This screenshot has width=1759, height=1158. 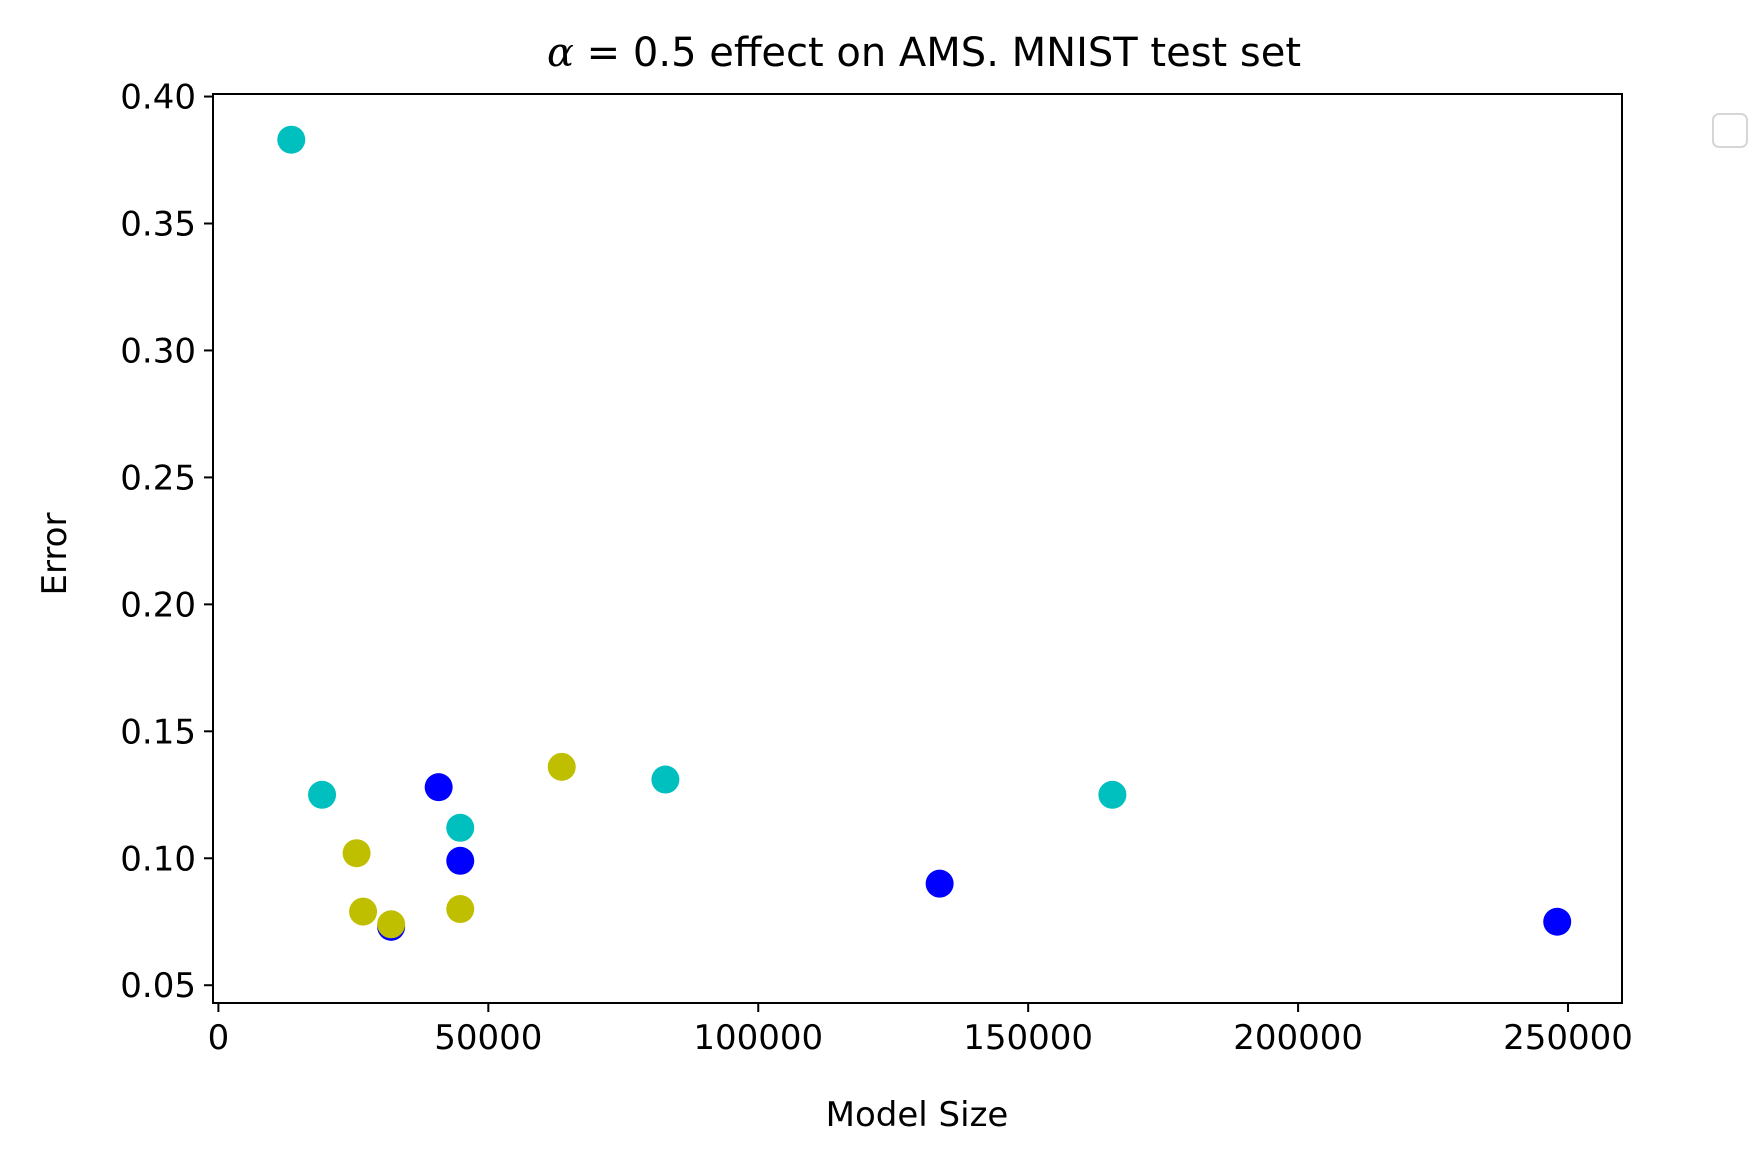 What do you see at coordinates (560, 53) in the screenshot?
I see `chart-title-symbol: α` at bounding box center [560, 53].